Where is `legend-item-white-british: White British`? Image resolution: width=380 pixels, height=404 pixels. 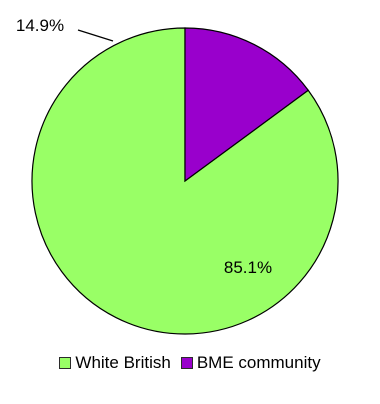 legend-item-white-british: White British is located at coordinates (115, 363).